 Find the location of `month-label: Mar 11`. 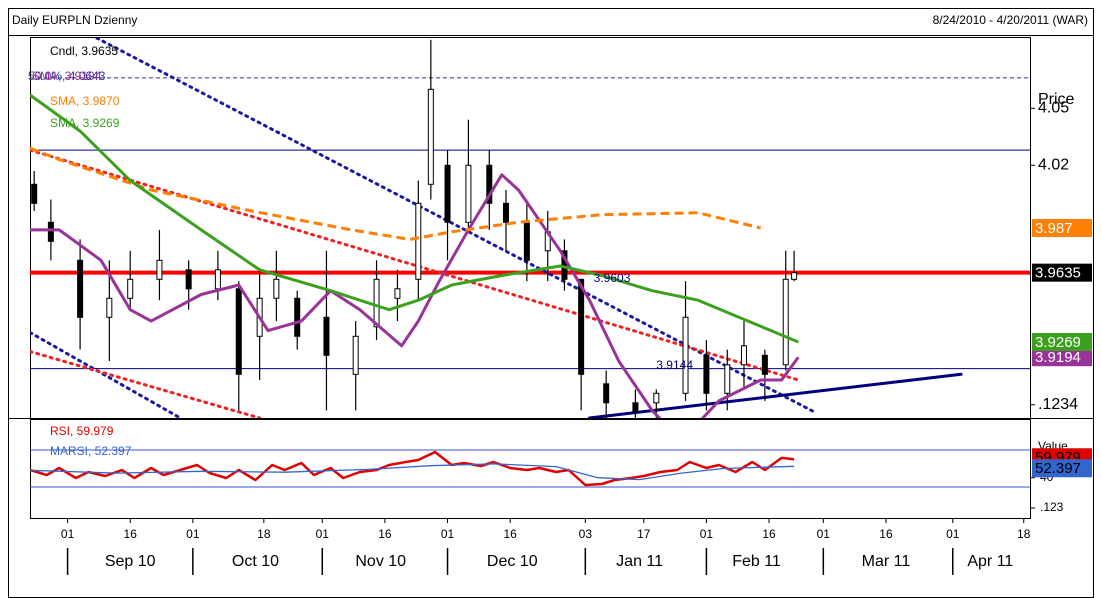

month-label: Mar 11 is located at coordinates (886, 561).